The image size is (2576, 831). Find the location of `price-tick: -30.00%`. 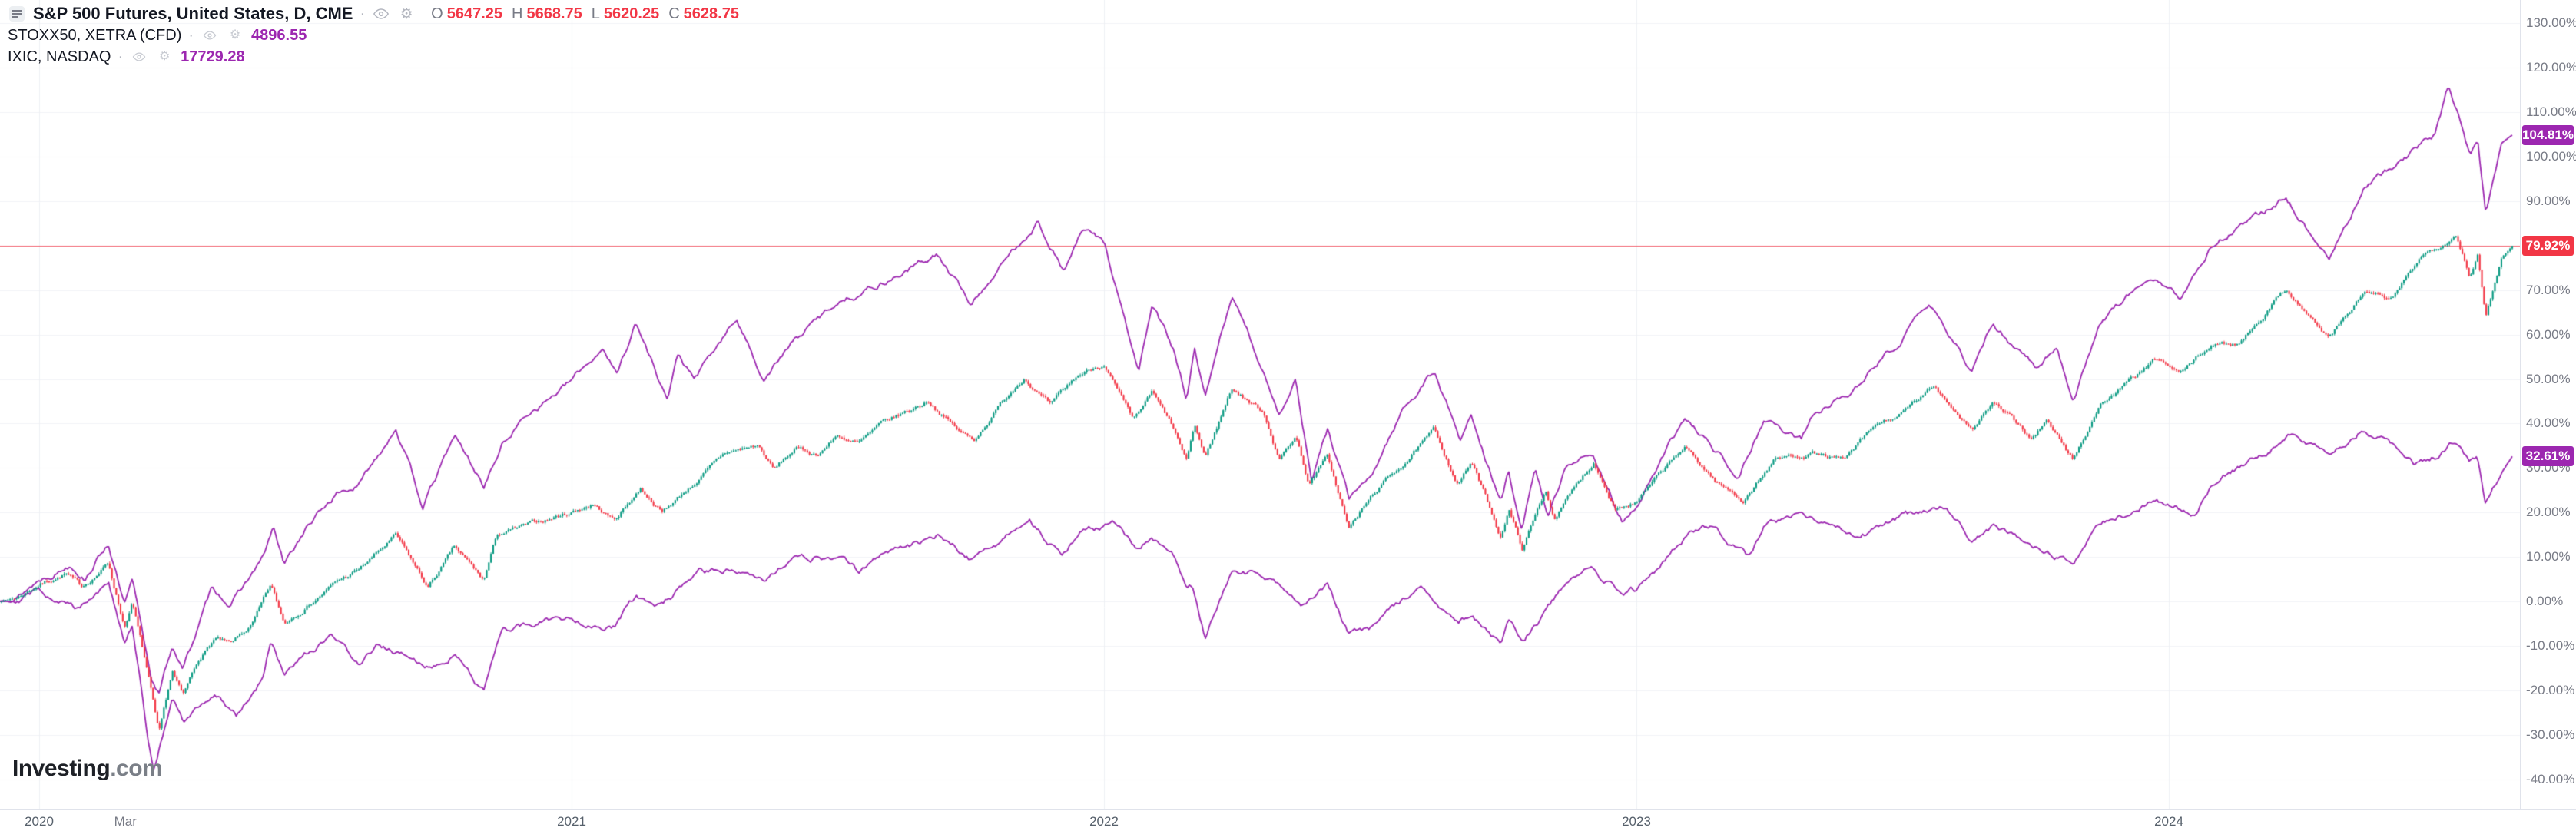

price-tick: -30.00% is located at coordinates (2550, 735).